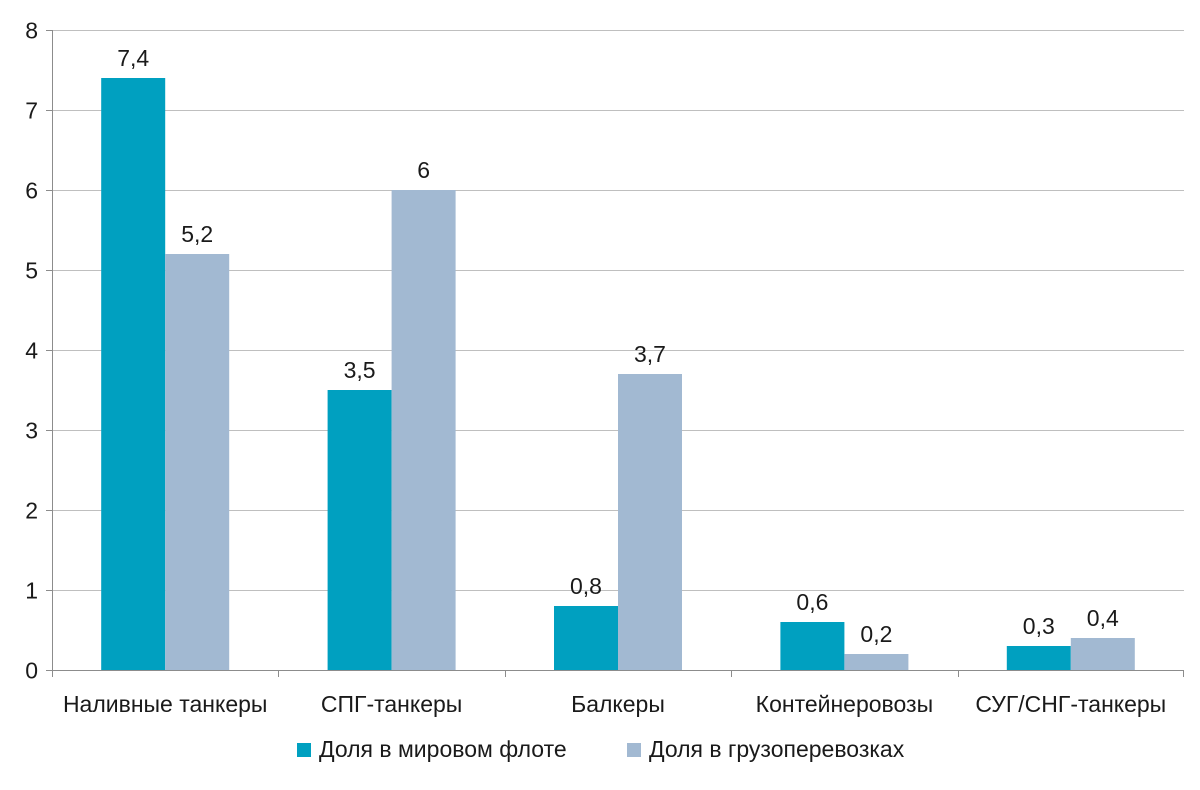 The width and height of the screenshot is (1200, 790). Describe the element at coordinates (1039, 626) in the screenshot. I see `data-label: 0,3` at that location.